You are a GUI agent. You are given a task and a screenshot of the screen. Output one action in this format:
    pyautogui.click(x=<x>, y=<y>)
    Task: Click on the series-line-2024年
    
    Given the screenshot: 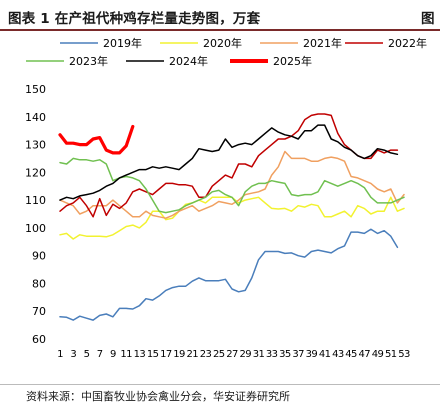 What is the action you would take?
    pyautogui.click(x=229, y=162)
    